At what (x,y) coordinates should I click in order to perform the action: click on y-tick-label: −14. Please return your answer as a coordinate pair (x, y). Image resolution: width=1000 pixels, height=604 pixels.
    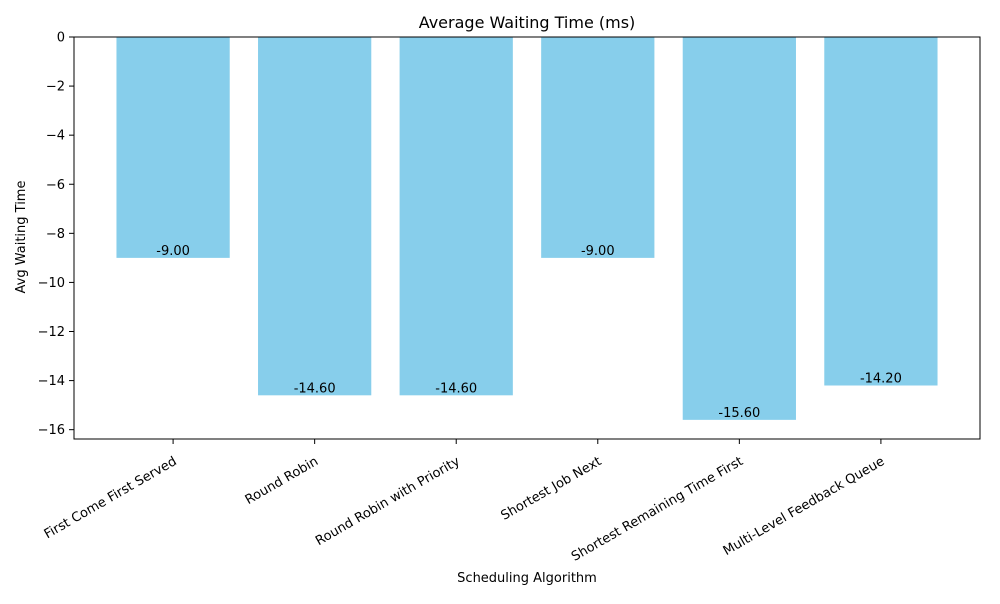
    Looking at the image, I should click on (51, 381).